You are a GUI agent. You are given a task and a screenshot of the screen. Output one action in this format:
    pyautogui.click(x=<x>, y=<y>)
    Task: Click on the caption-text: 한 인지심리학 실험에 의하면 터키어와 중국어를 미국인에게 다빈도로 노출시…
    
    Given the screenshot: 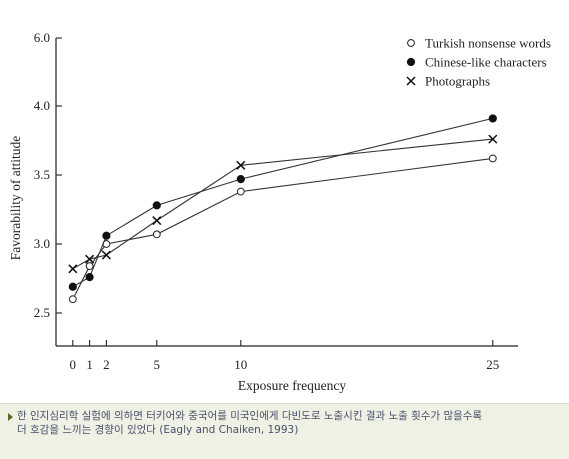 What is the action you would take?
    pyautogui.click(x=250, y=423)
    